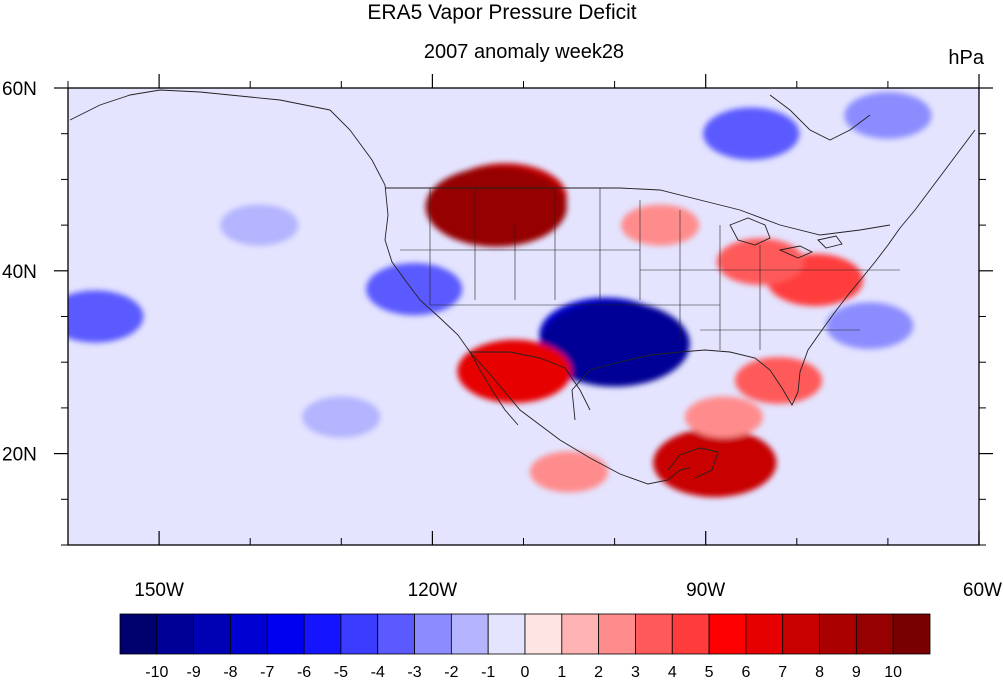  I want to click on colorbar-label-20: 10, so click(893, 672).